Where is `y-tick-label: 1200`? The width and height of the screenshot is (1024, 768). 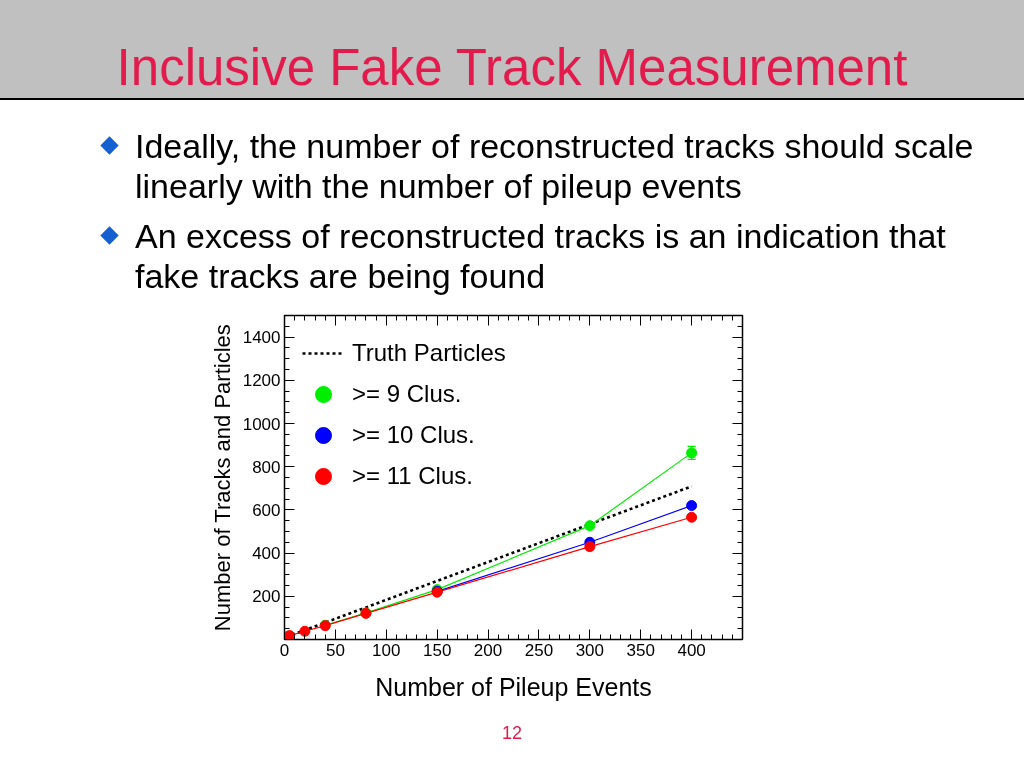
y-tick-label: 1200 is located at coordinates (261, 381).